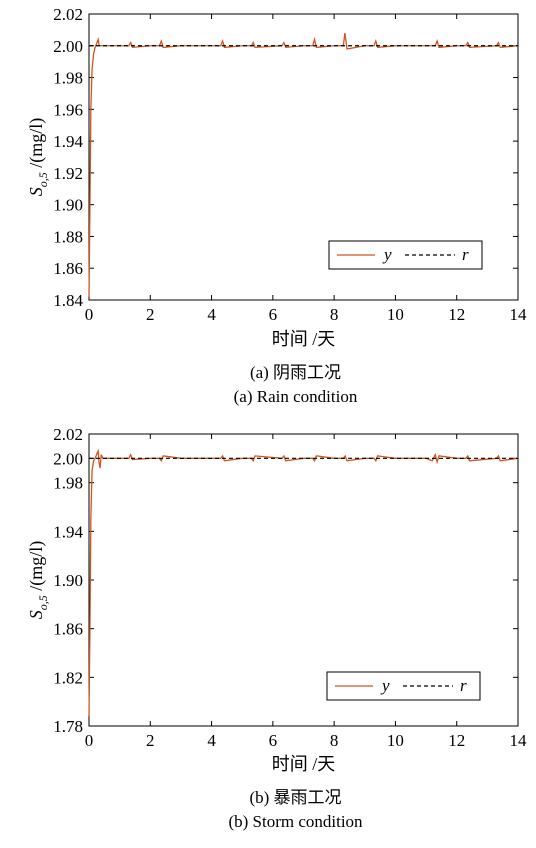 This screenshot has height=848, width=536. Describe the element at coordinates (295, 797) in the screenshot. I see `caption-cn: (b) 暴雨工况` at that location.